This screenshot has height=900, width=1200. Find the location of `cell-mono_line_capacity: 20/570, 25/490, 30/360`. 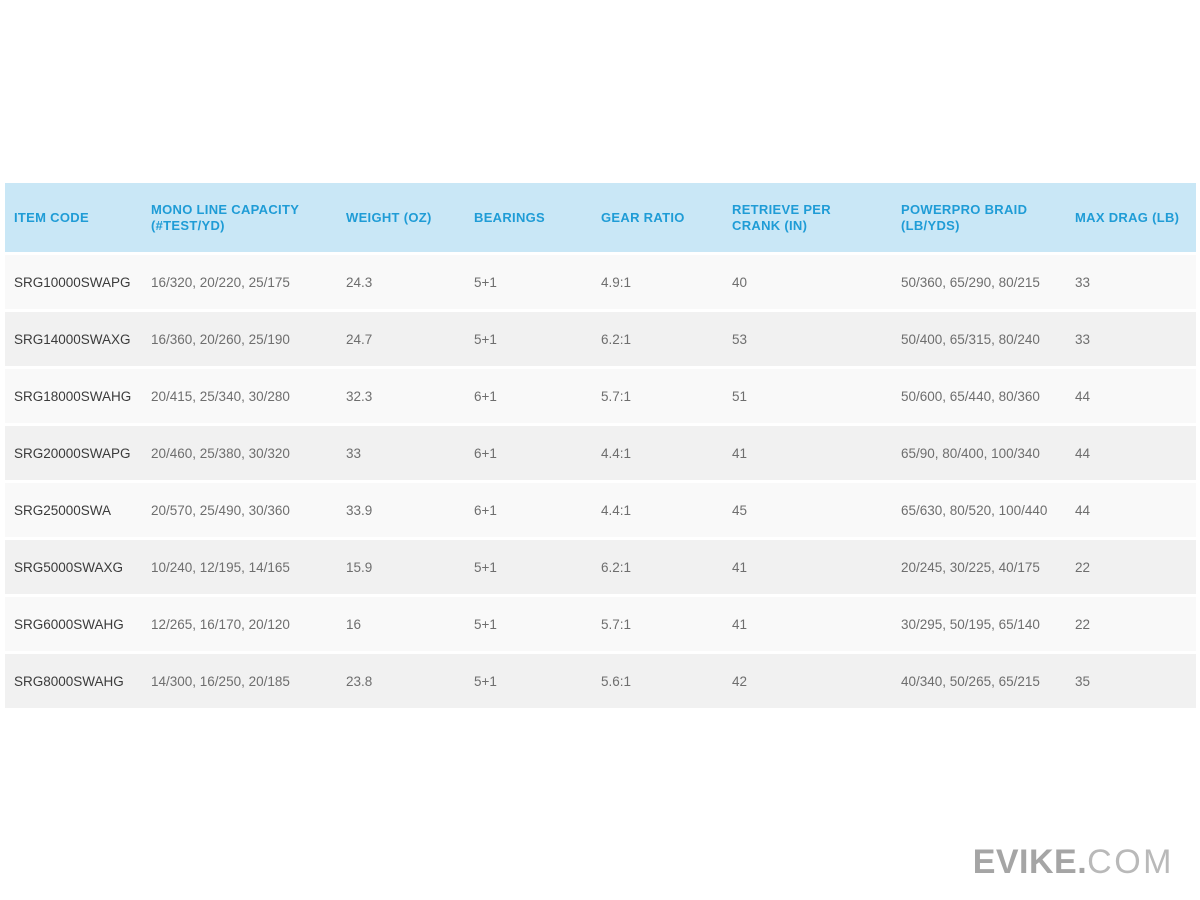

cell-mono_line_capacity: 20/570, 25/490, 30/360 is located at coordinates (239, 510).